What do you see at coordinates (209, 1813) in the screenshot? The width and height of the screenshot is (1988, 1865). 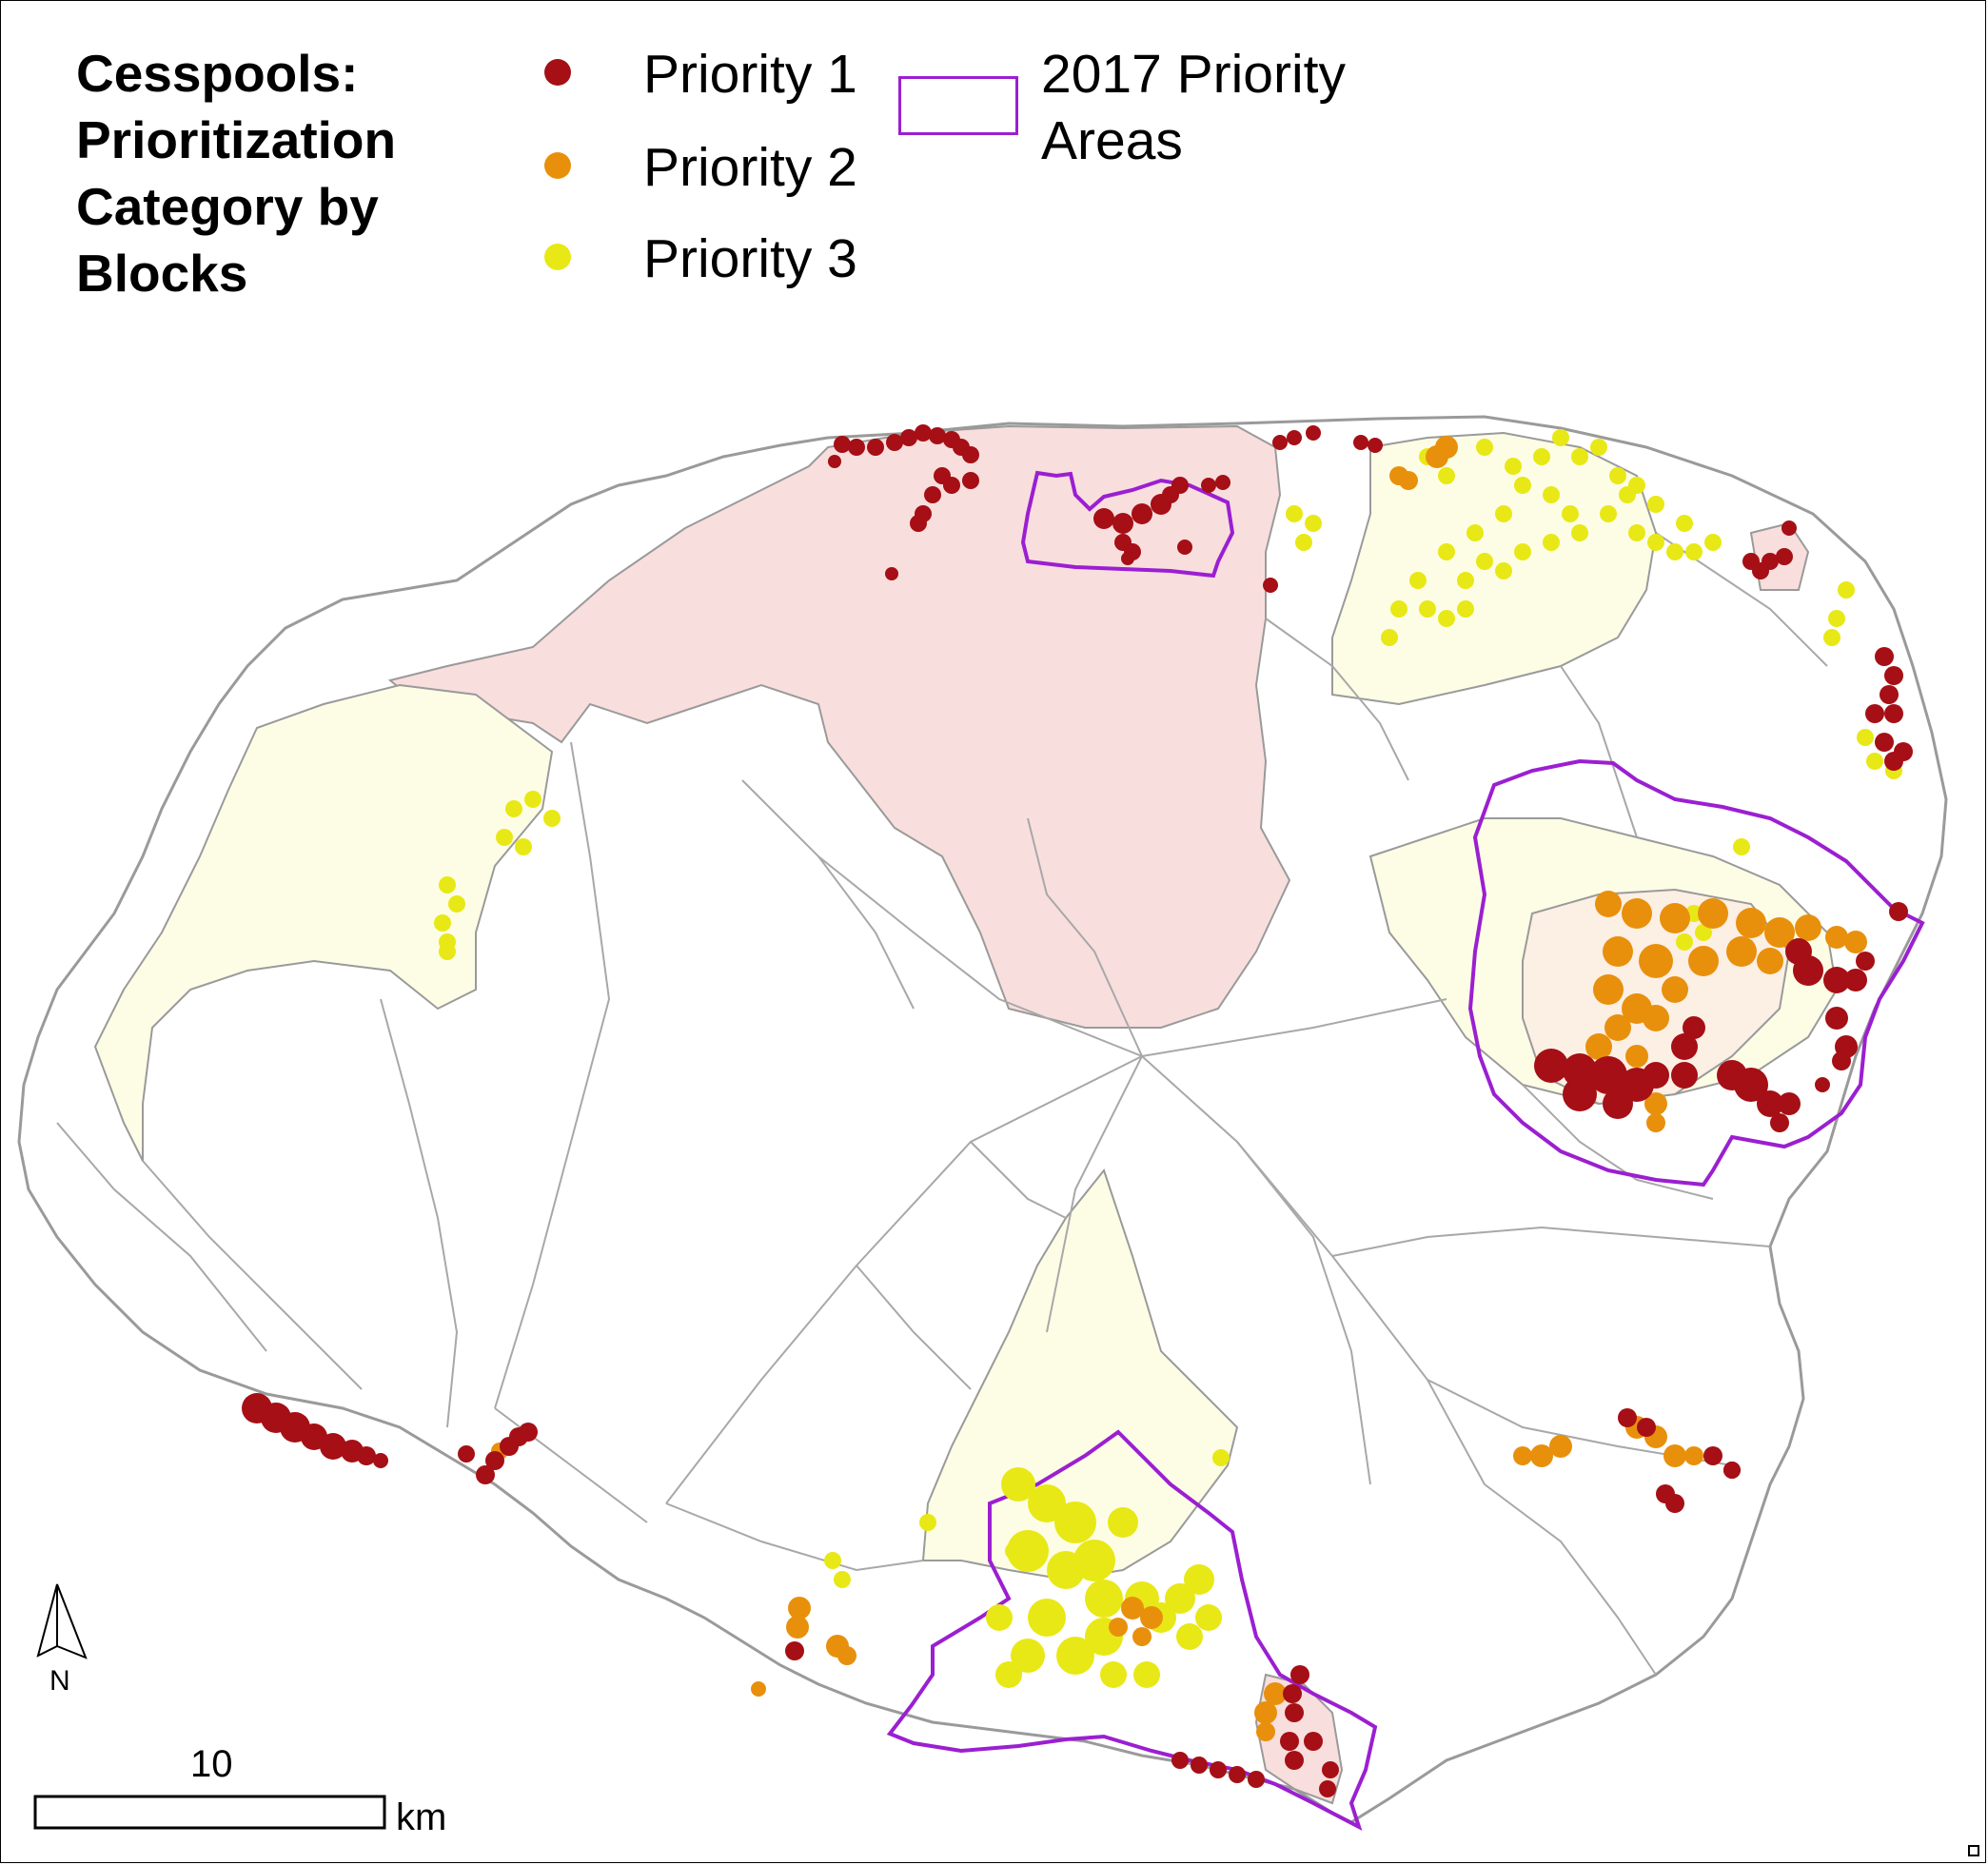 I see `scale-bar` at bounding box center [209, 1813].